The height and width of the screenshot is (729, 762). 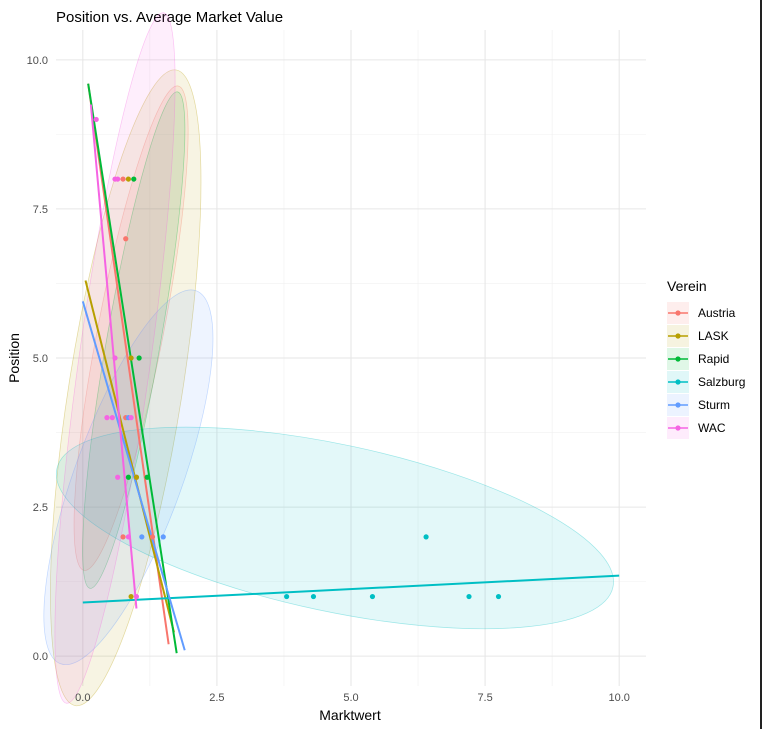 I want to click on trend-line-sturm, so click(x=133, y=476).